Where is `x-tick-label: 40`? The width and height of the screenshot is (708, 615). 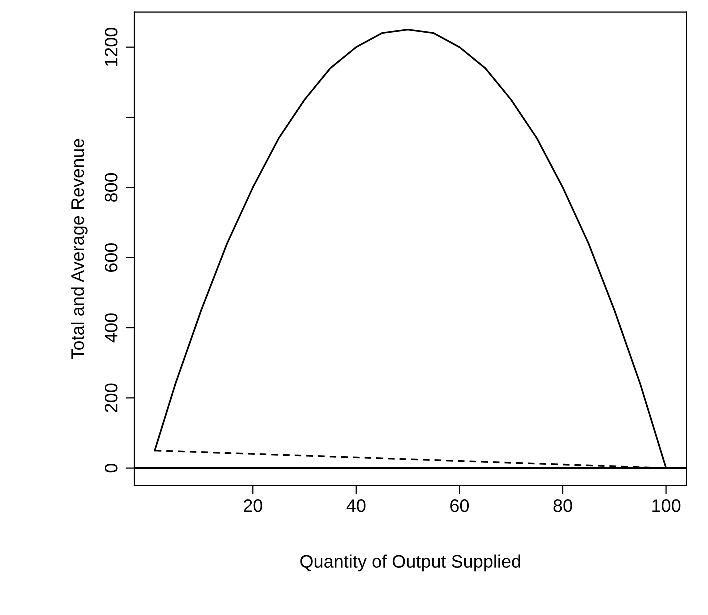
x-tick-label: 40 is located at coordinates (356, 506).